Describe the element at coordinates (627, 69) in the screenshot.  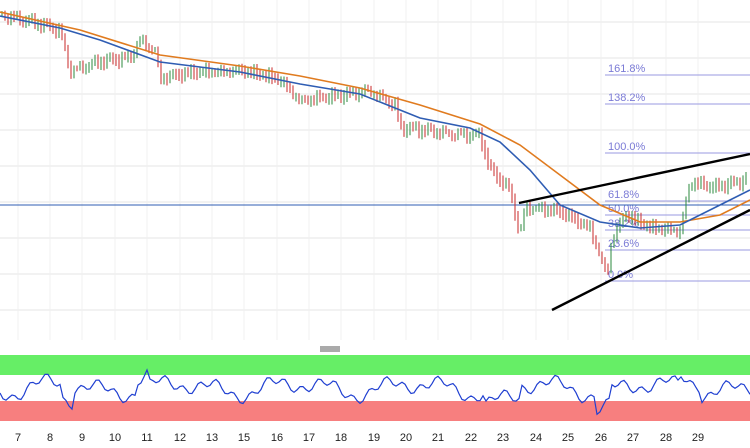
I see `fib-level-label: 161.8%` at that location.